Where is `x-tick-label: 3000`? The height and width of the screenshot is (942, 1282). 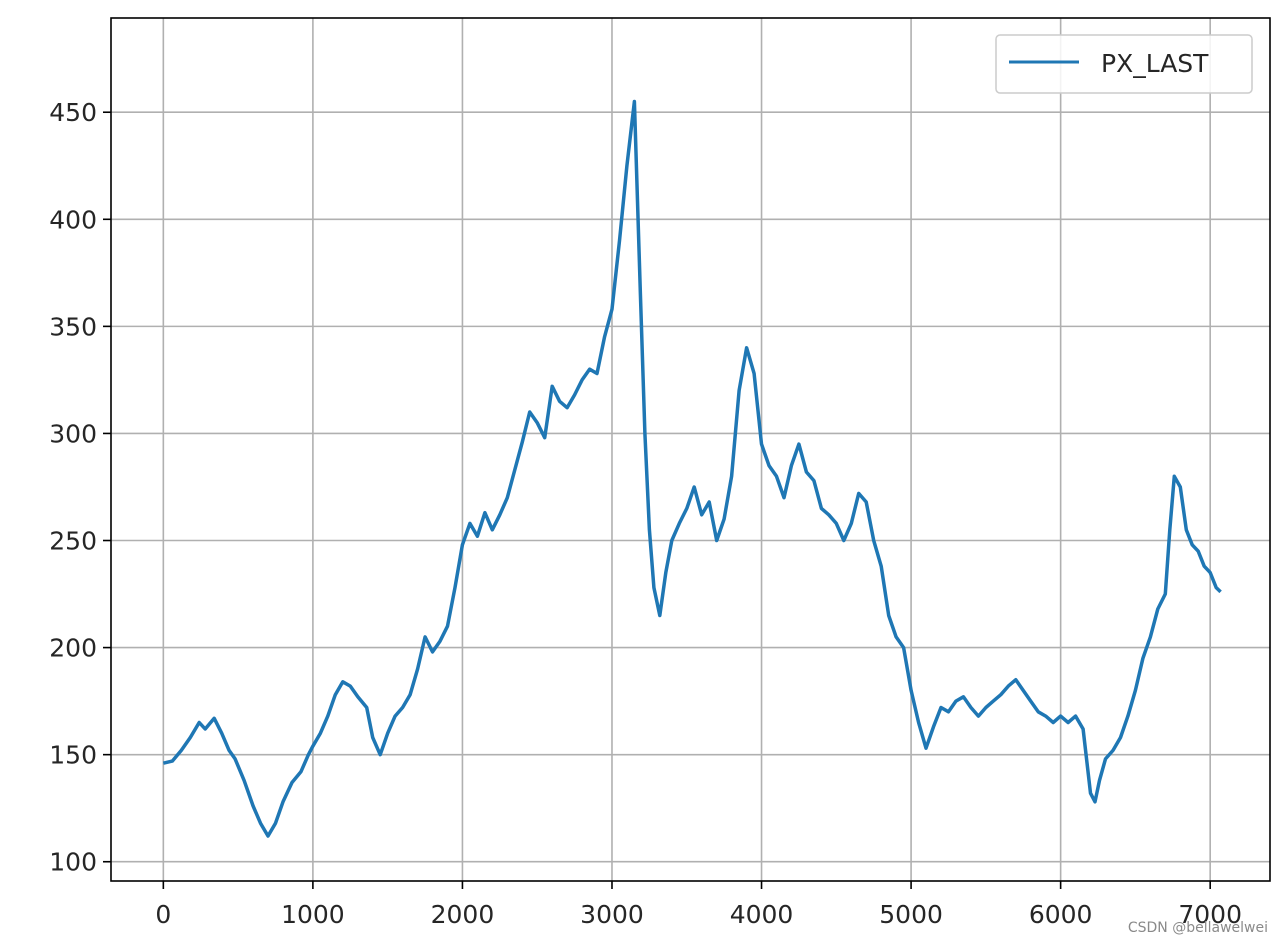 x-tick-label: 3000 is located at coordinates (612, 914).